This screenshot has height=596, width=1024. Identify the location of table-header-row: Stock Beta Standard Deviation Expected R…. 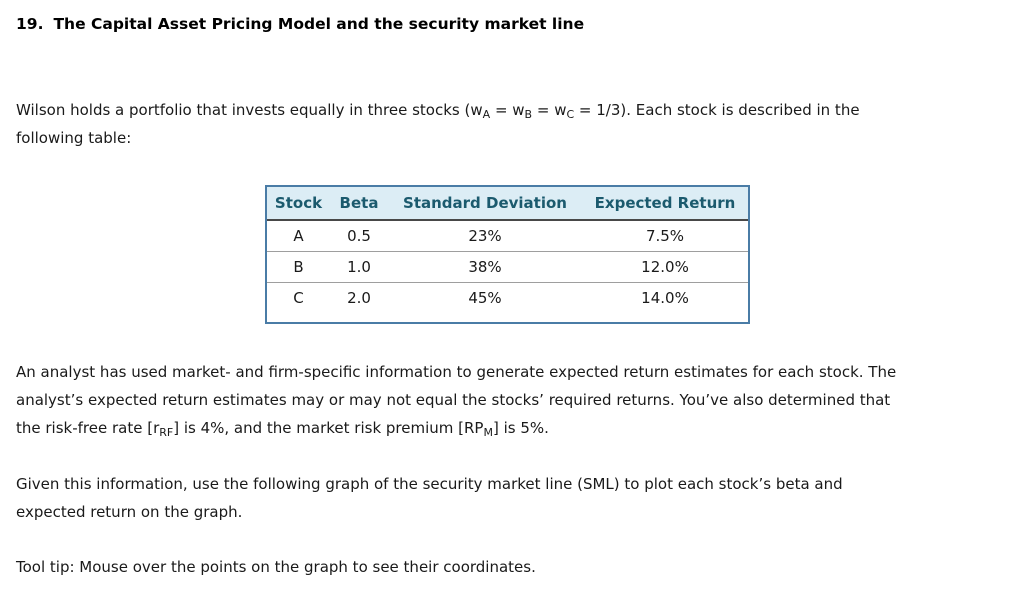
(507, 204).